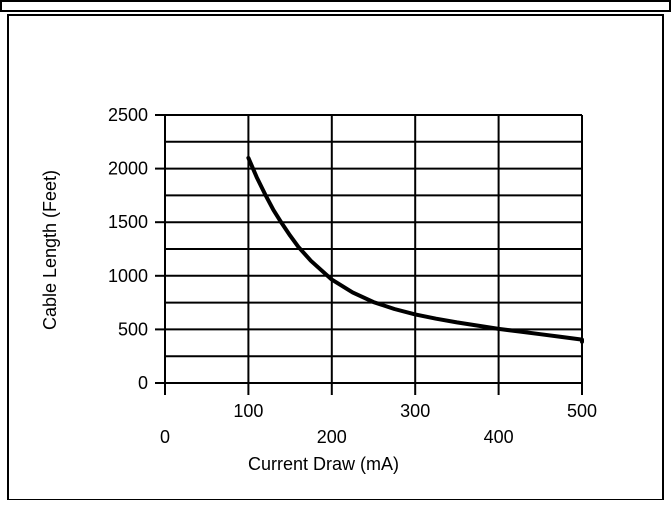  I want to click on y-tick-label: 500, so click(133, 329).